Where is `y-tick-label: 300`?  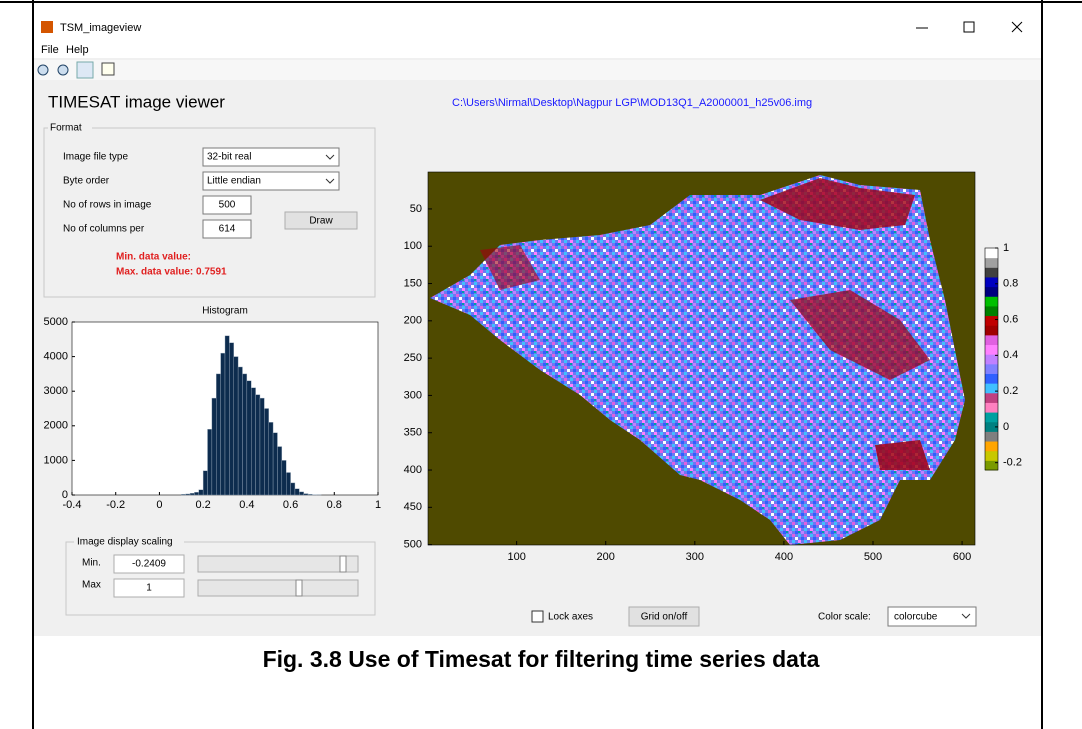 y-tick-label: 300 is located at coordinates (413, 395).